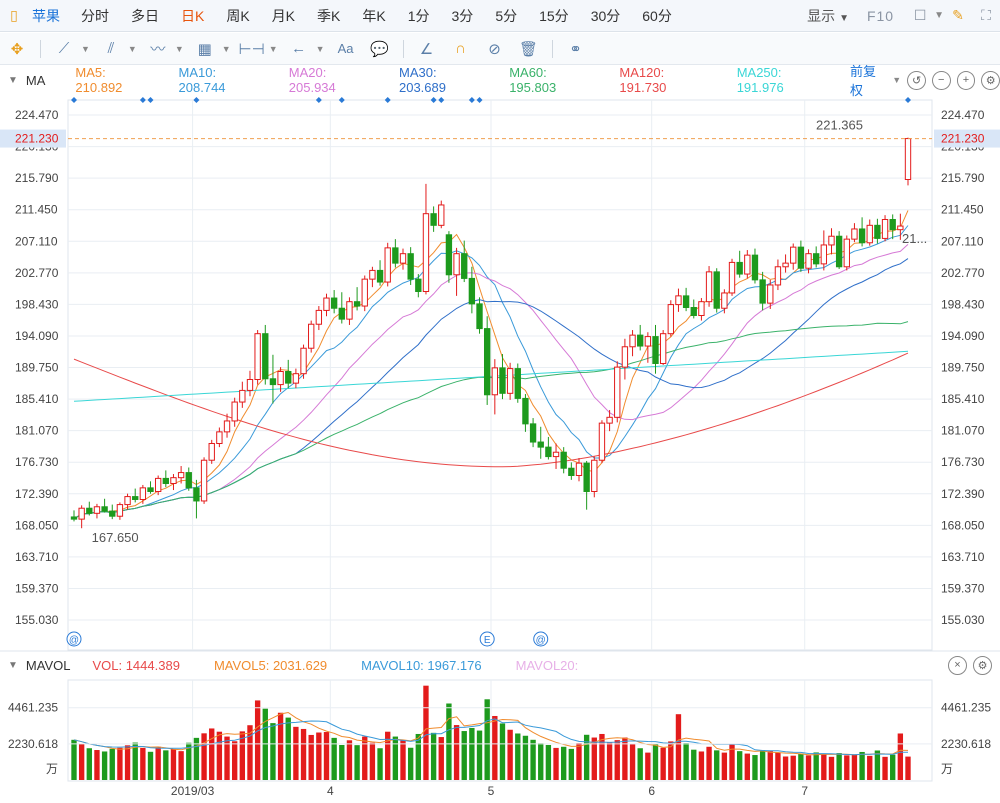  Describe the element at coordinates (46, 15) in the screenshot. I see `stock-name: 苹果` at that location.